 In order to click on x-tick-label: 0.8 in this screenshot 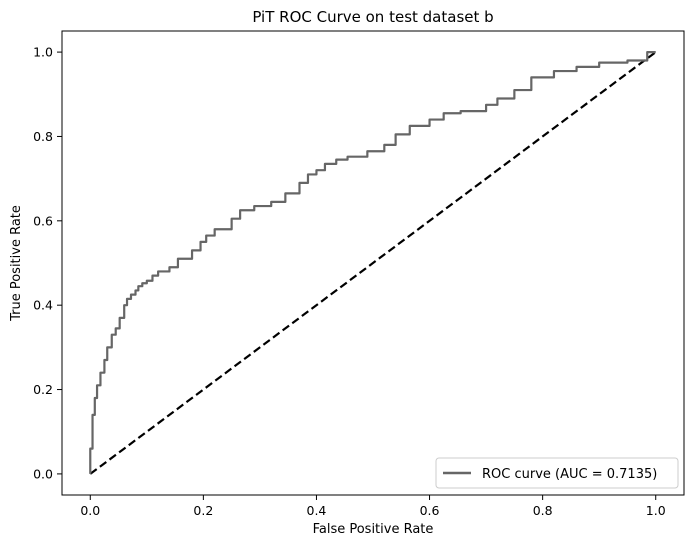, I will do `click(543, 510)`.